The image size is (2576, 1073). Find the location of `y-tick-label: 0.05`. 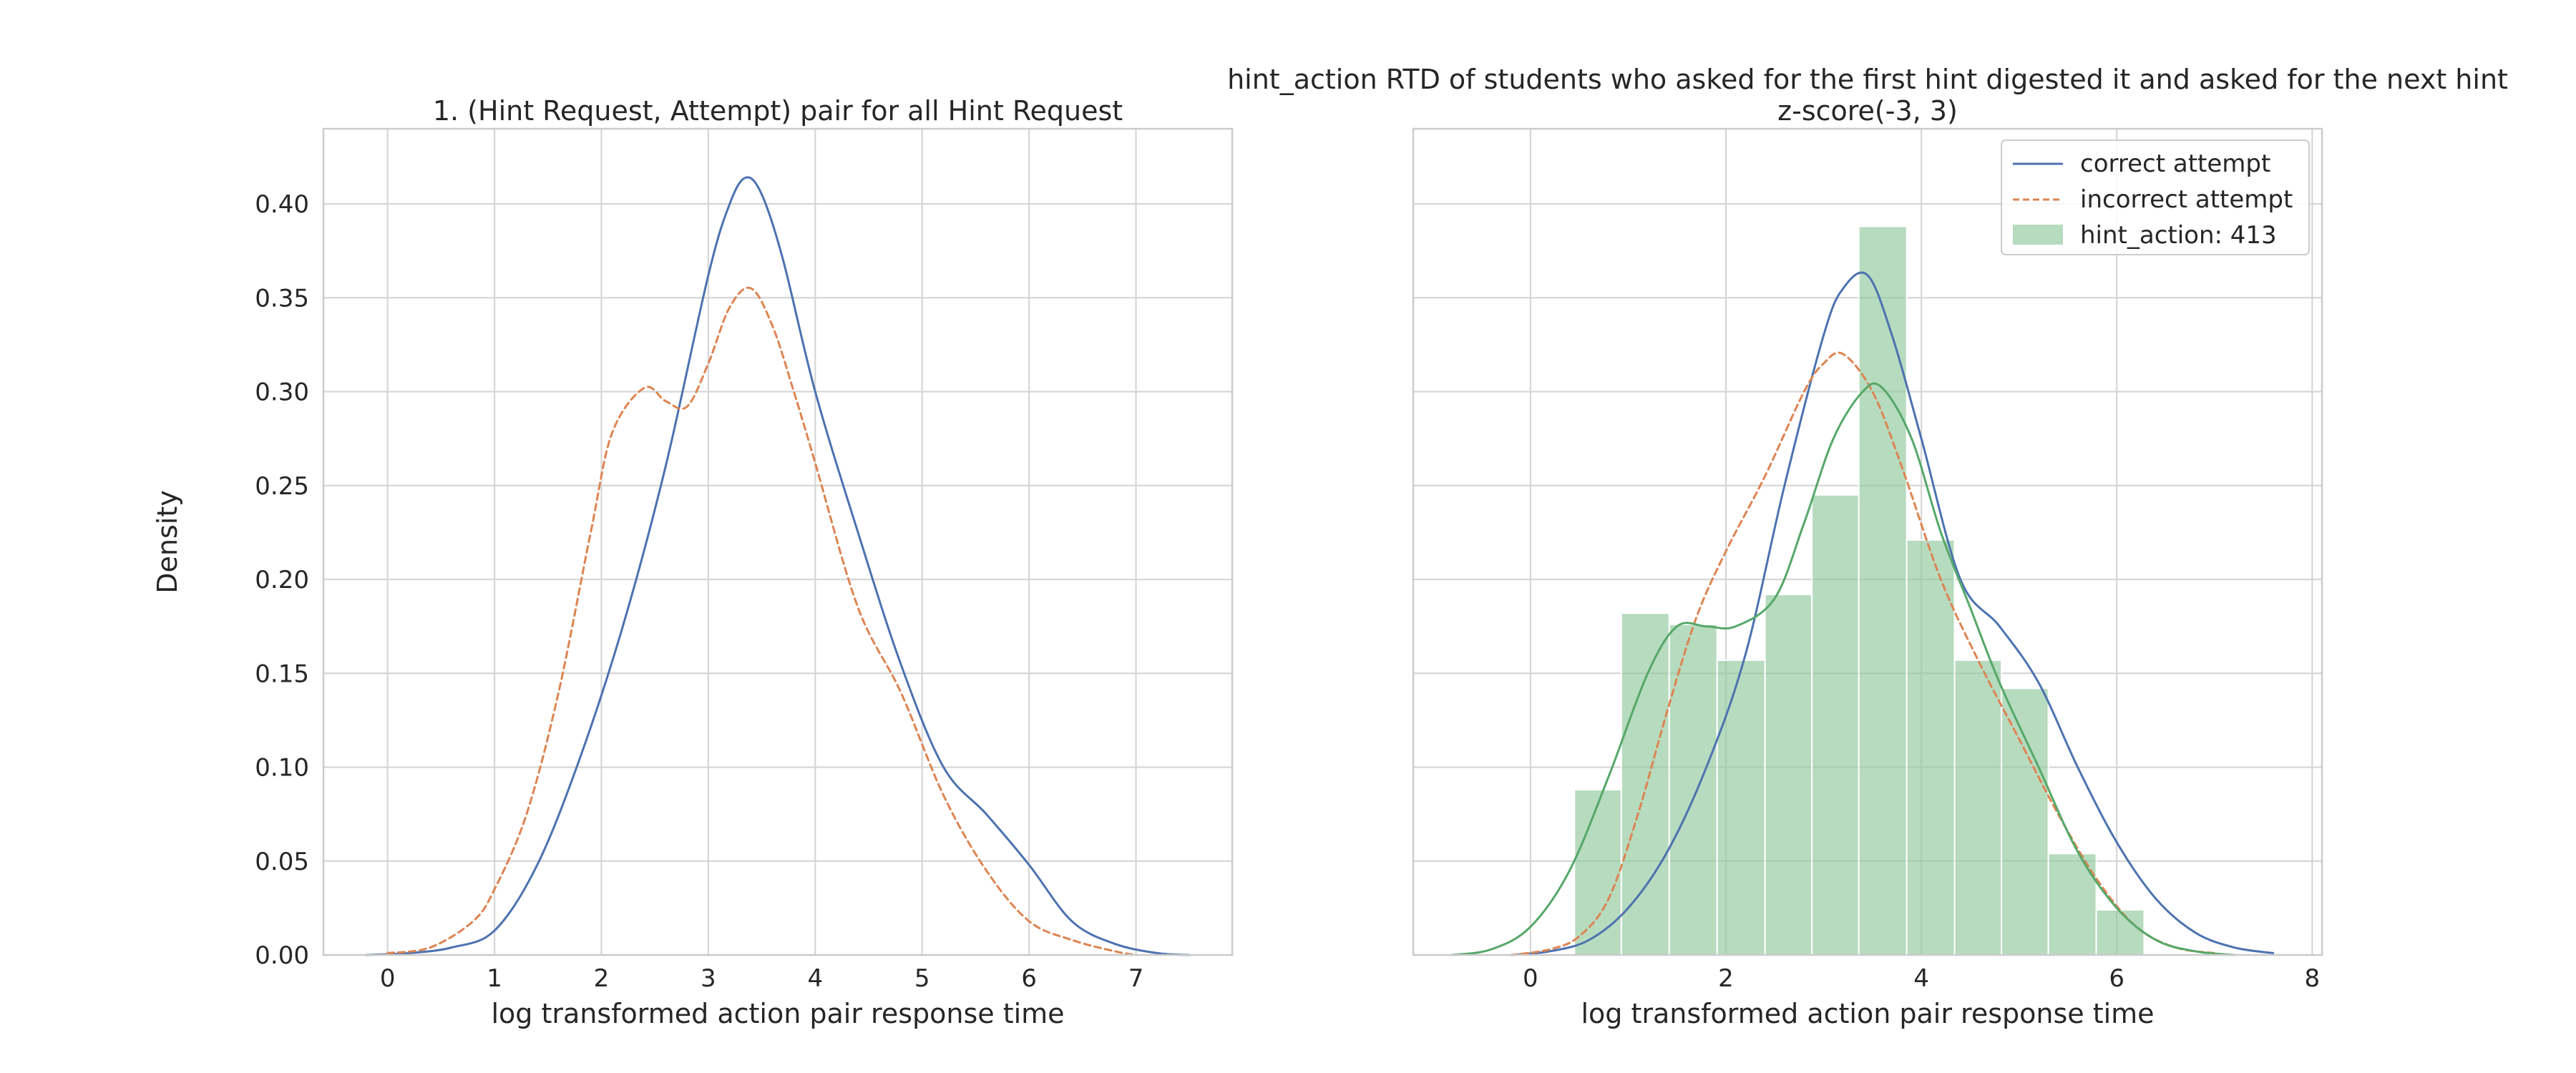

y-tick-label: 0.05 is located at coordinates (282, 862).